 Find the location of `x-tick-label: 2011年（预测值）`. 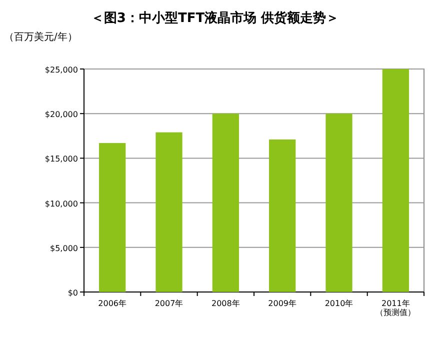

x-tick-label: 2011年（预测值） is located at coordinates (396, 308).